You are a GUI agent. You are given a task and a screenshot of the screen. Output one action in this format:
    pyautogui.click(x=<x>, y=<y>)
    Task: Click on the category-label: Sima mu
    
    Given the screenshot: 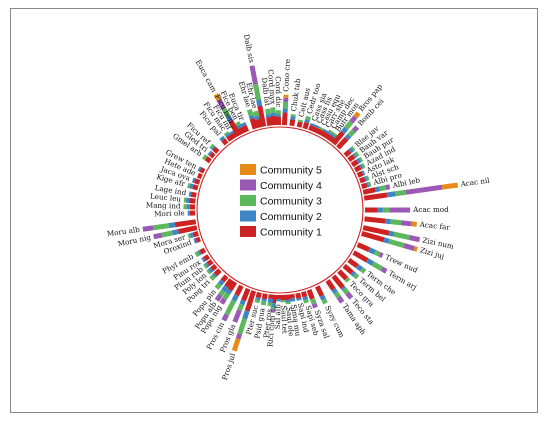 What is the action you would take?
    pyautogui.click(x=295, y=320)
    